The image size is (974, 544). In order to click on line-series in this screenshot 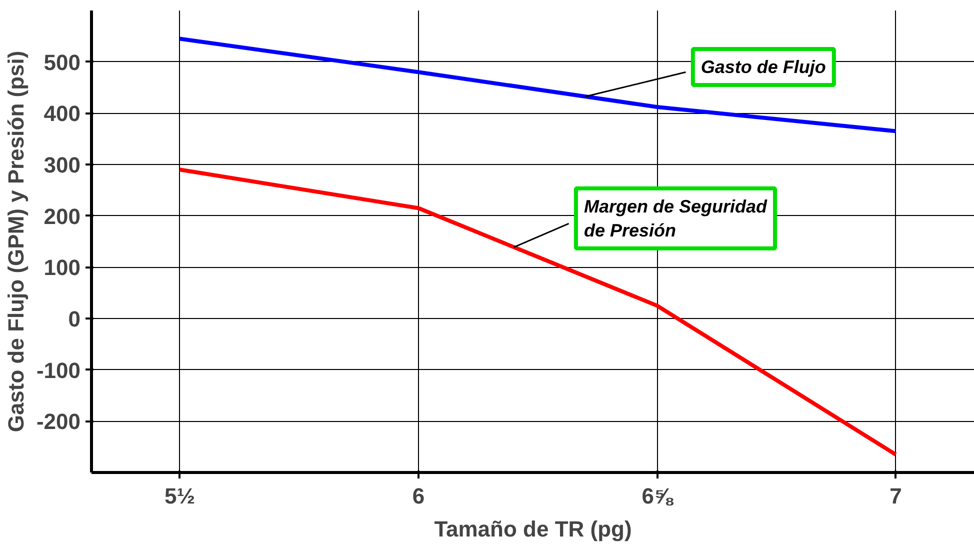, I will do `click(538, 85)`.